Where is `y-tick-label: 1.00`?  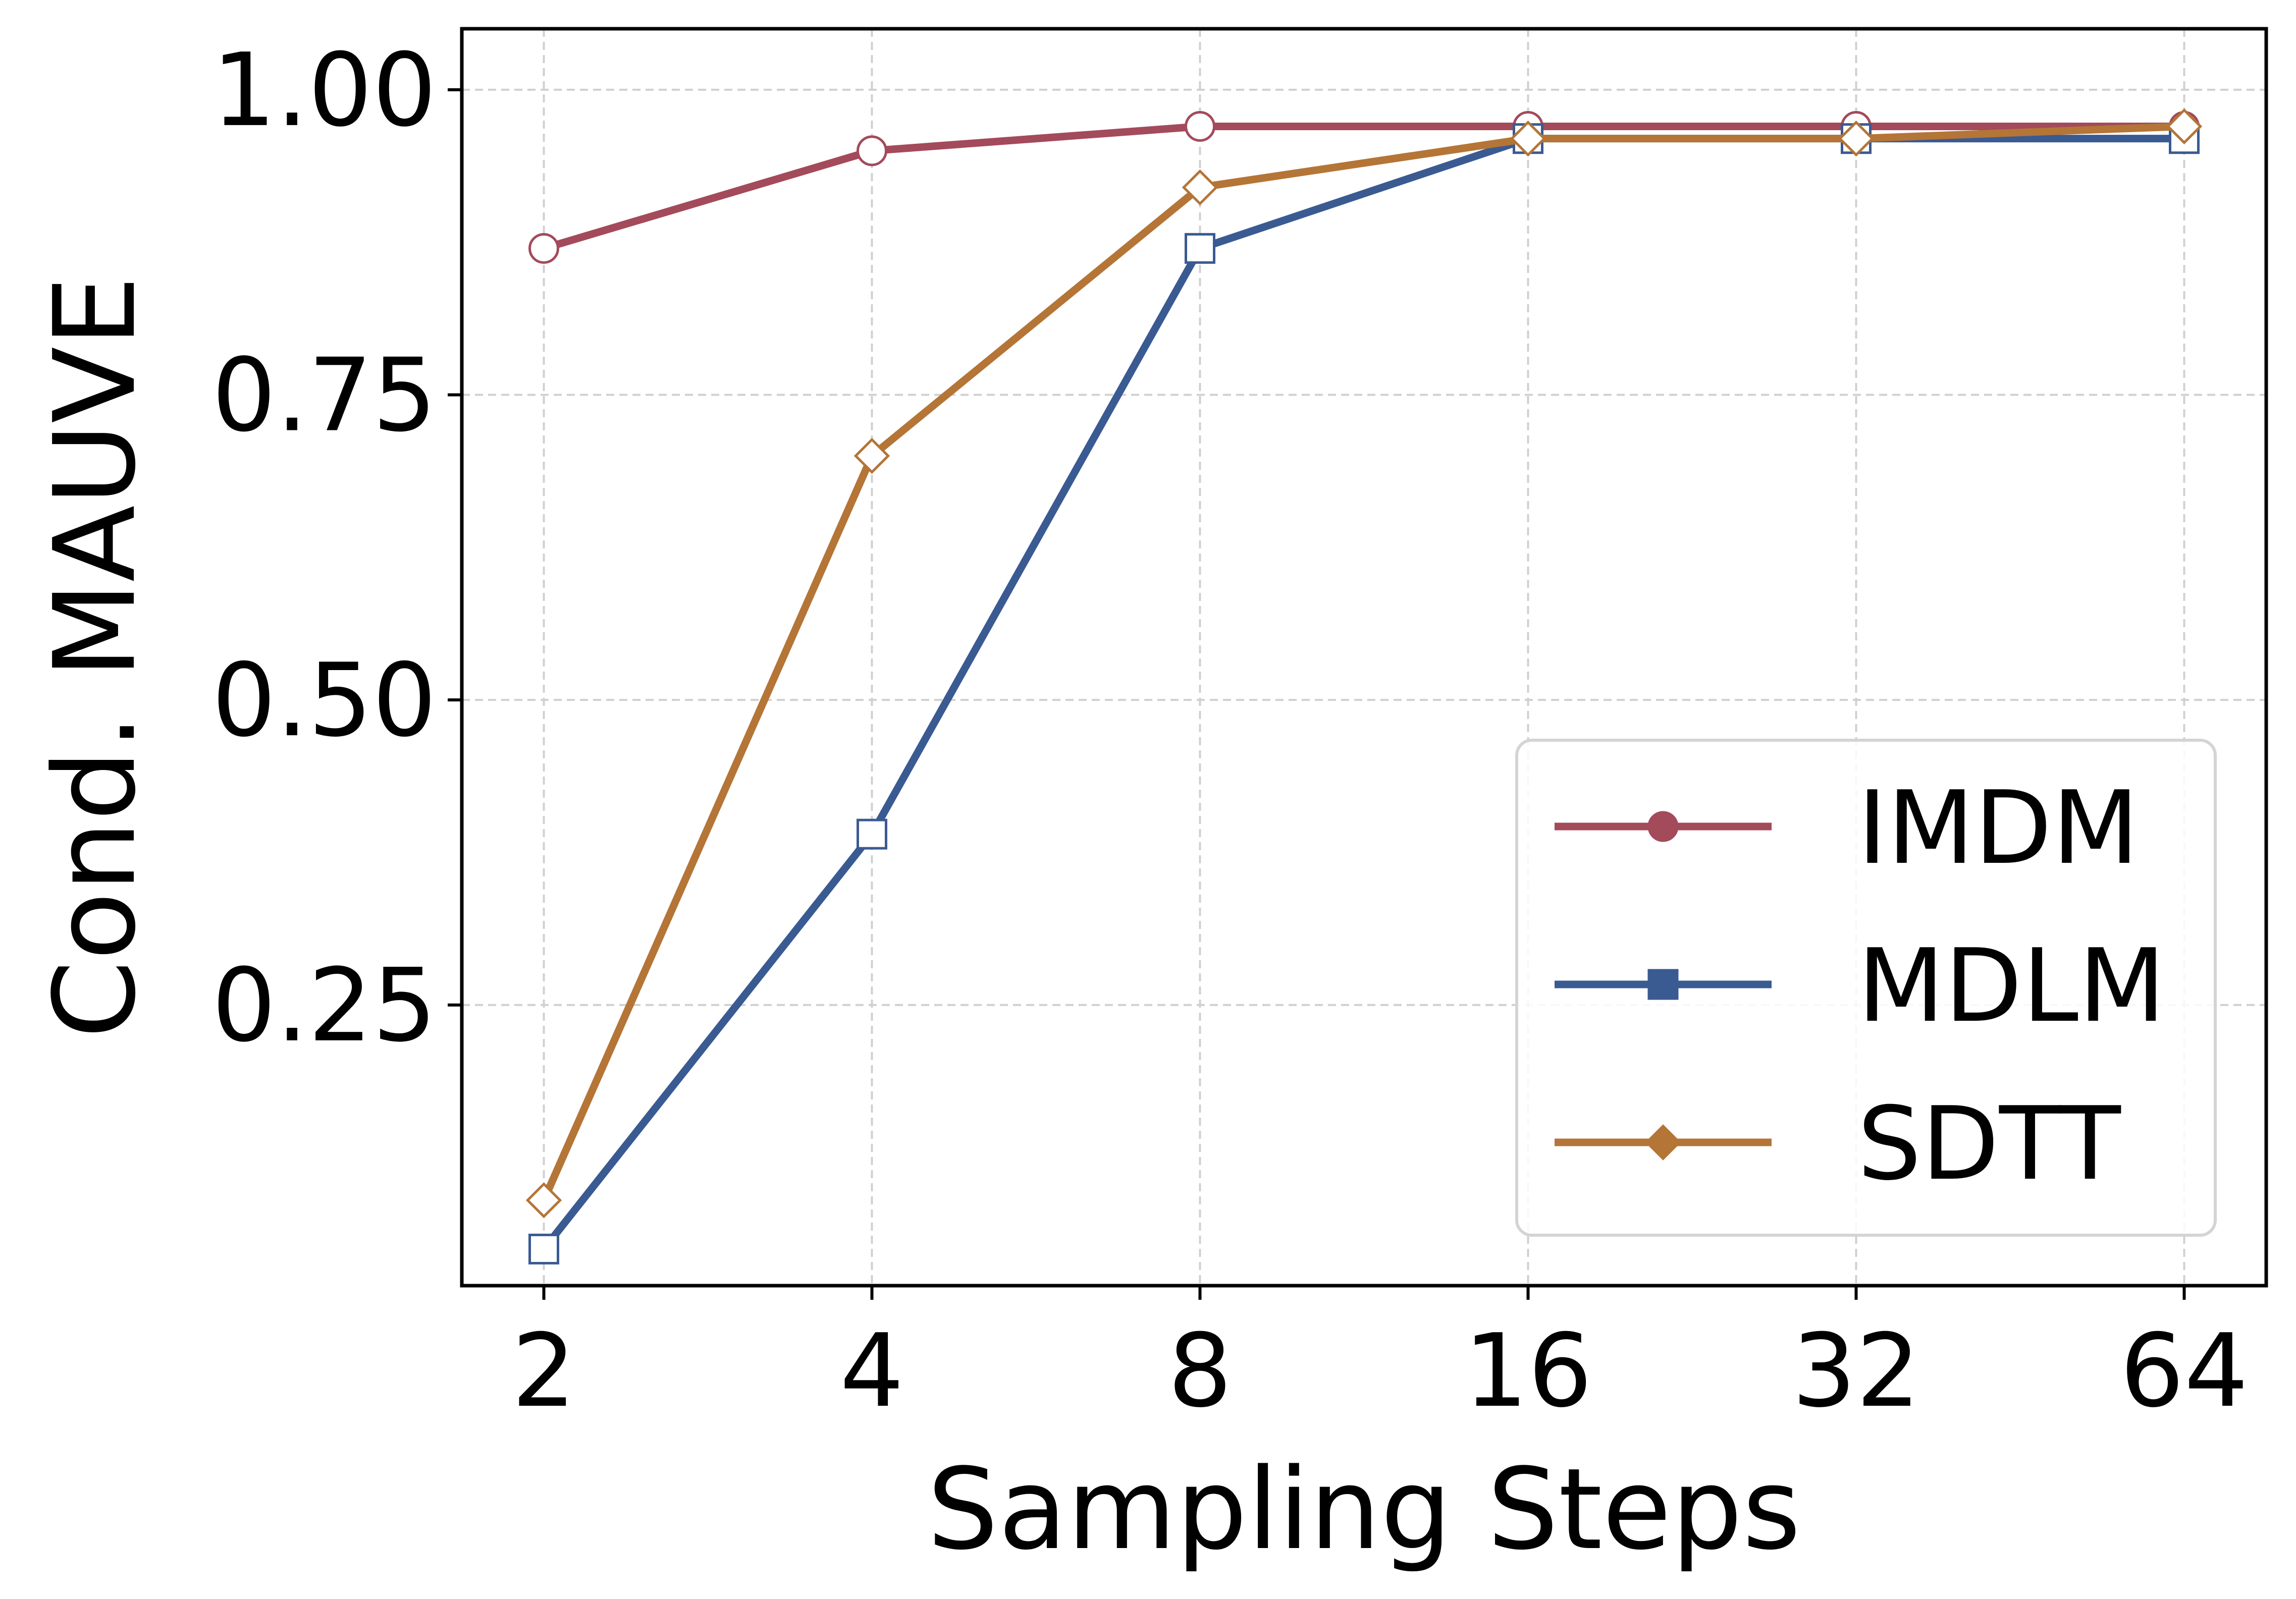
y-tick-label: 1.00 is located at coordinates (324, 90).